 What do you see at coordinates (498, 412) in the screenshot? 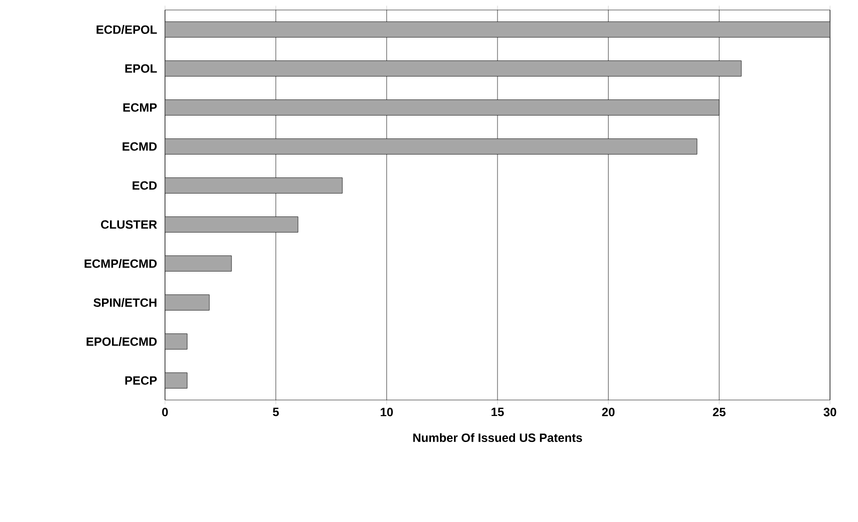
I see `x-tick-label: 15` at bounding box center [498, 412].